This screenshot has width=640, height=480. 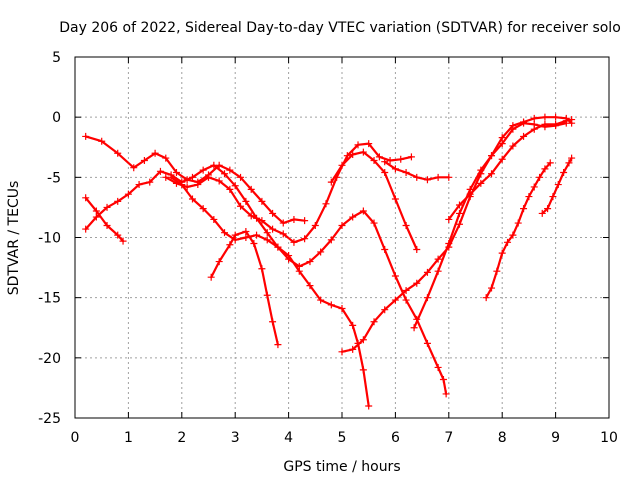 I want to click on x-tick-label: 1, so click(x=128, y=438).